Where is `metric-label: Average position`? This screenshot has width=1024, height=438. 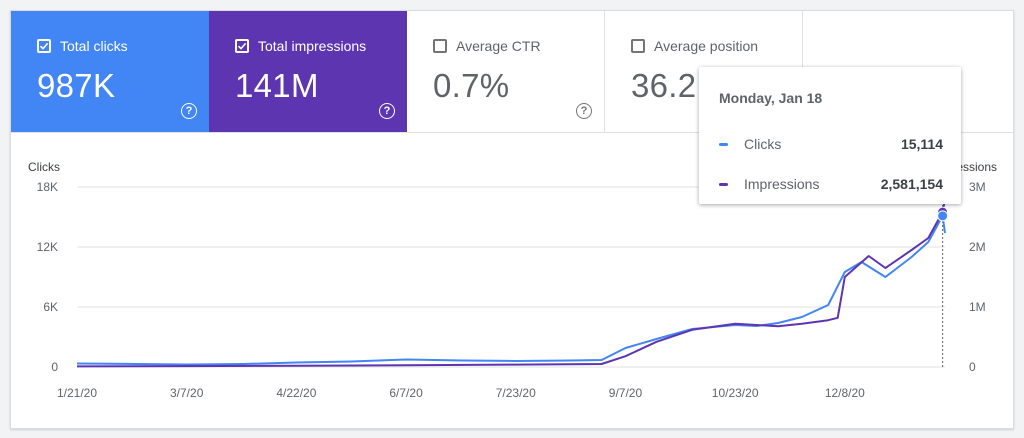 metric-label: Average position is located at coordinates (706, 46).